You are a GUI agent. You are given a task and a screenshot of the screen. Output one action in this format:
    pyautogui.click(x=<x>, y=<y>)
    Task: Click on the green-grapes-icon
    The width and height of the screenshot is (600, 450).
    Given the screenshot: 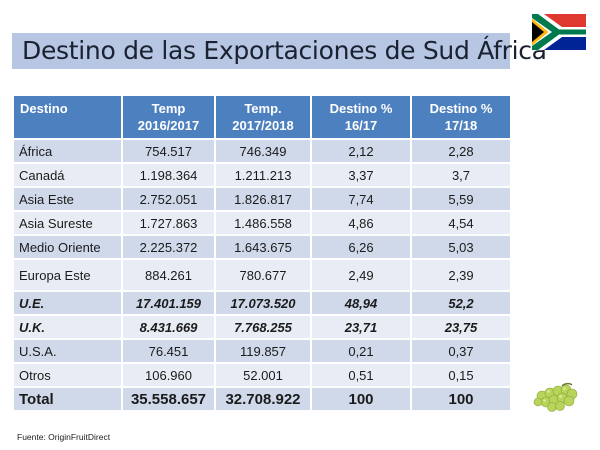 What is the action you would take?
    pyautogui.click(x=555, y=397)
    